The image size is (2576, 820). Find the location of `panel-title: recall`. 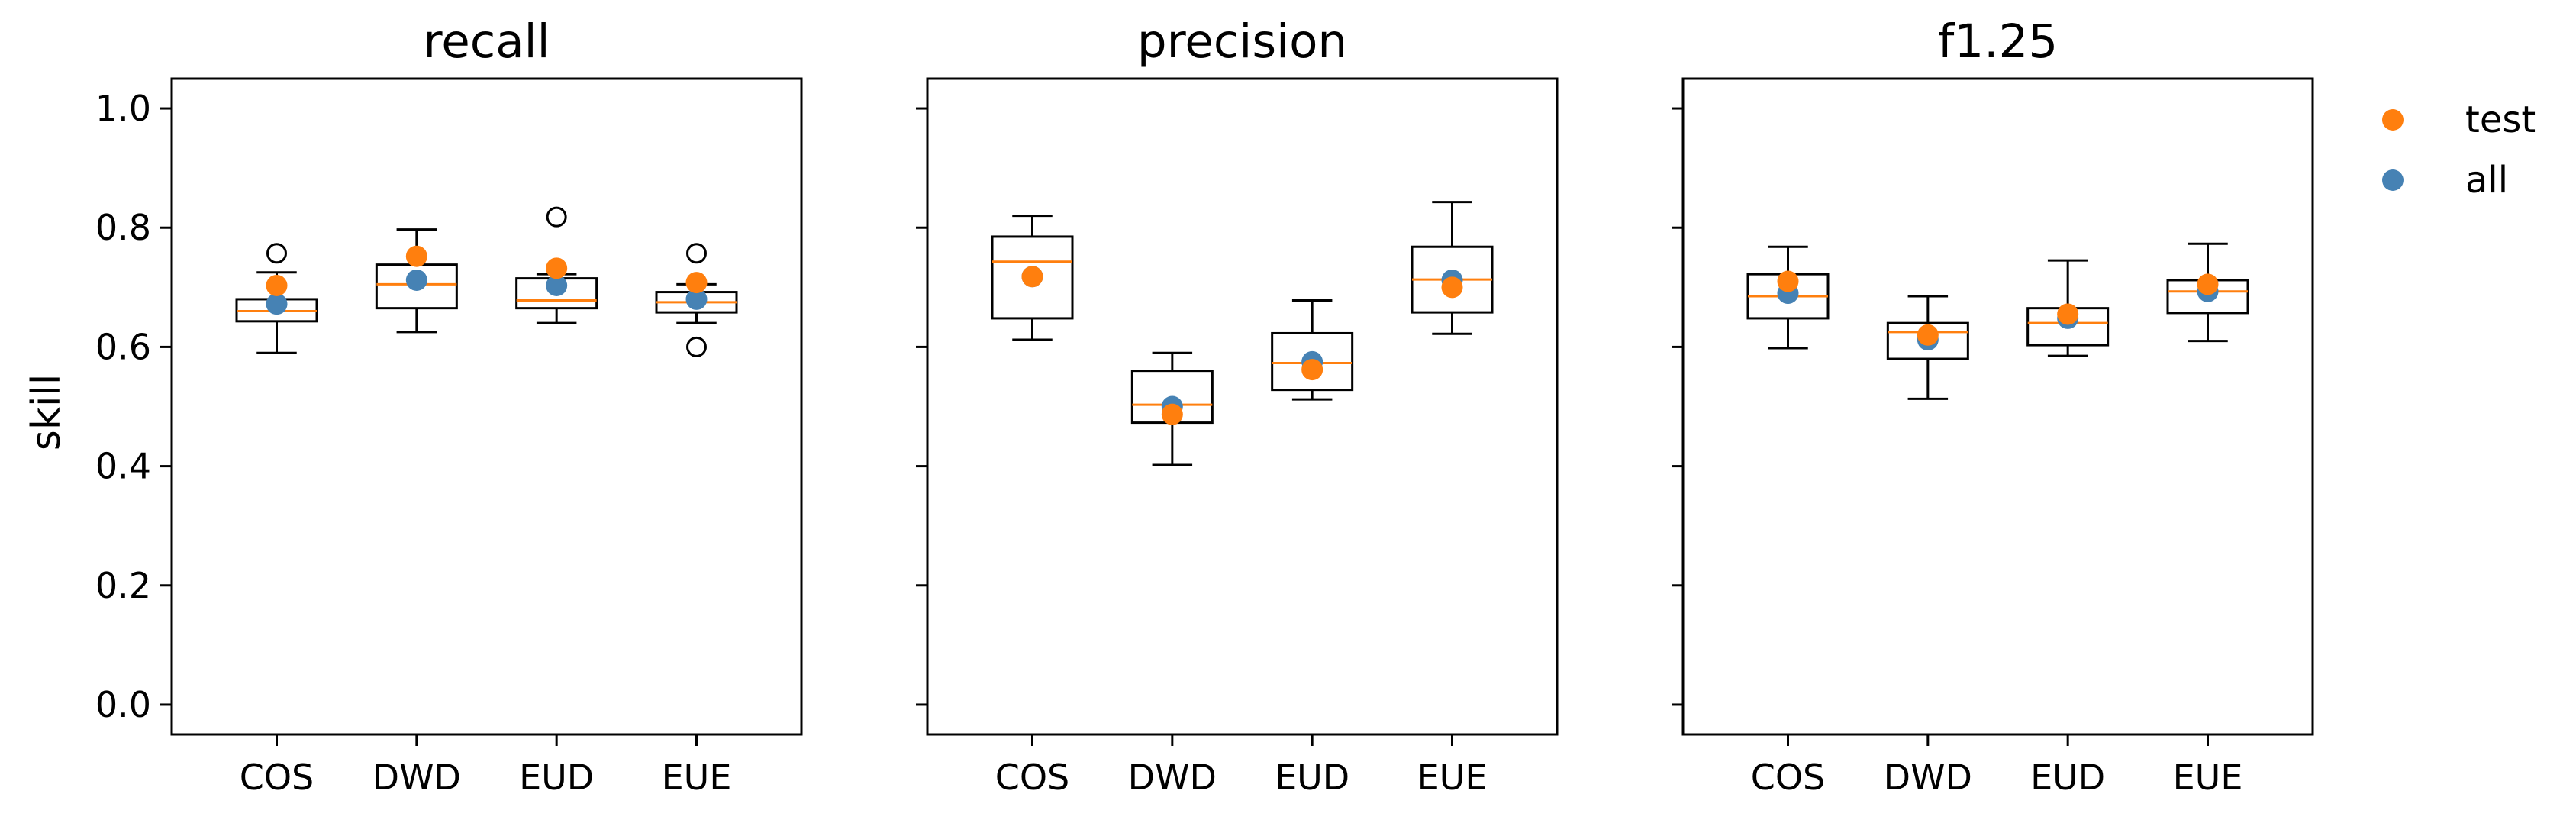

panel-title: recall is located at coordinates (487, 42).